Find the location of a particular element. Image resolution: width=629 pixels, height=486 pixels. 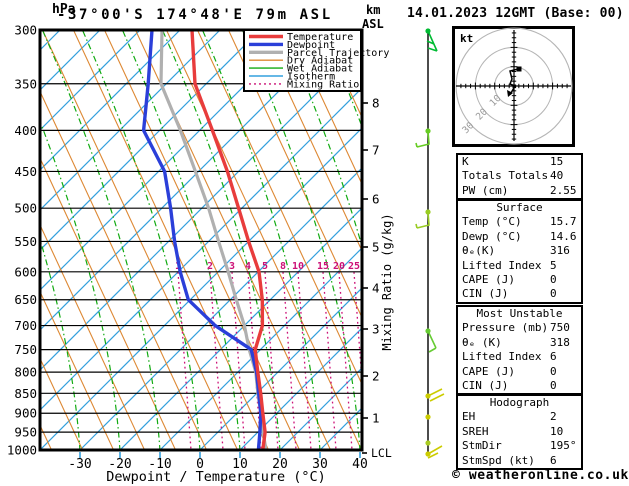

row-label: Totals Totals is located at coordinates (505, 176).